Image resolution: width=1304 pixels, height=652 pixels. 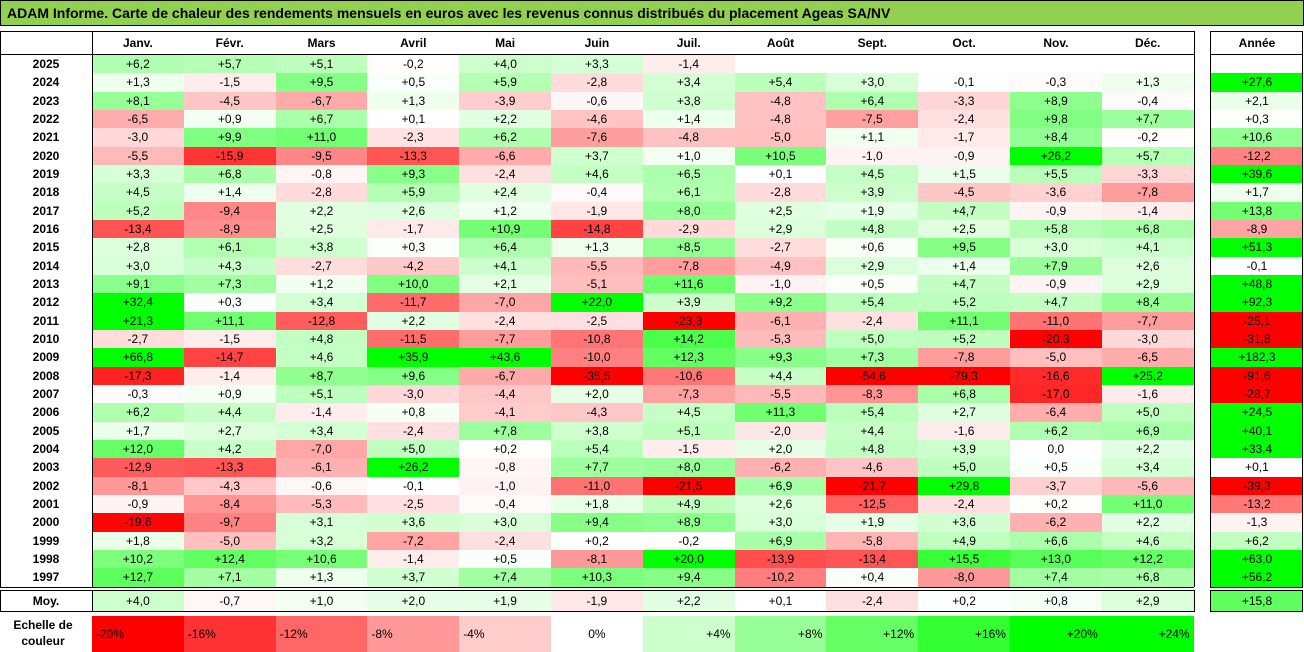 I want to click on year-label: 2022, so click(x=46, y=118).